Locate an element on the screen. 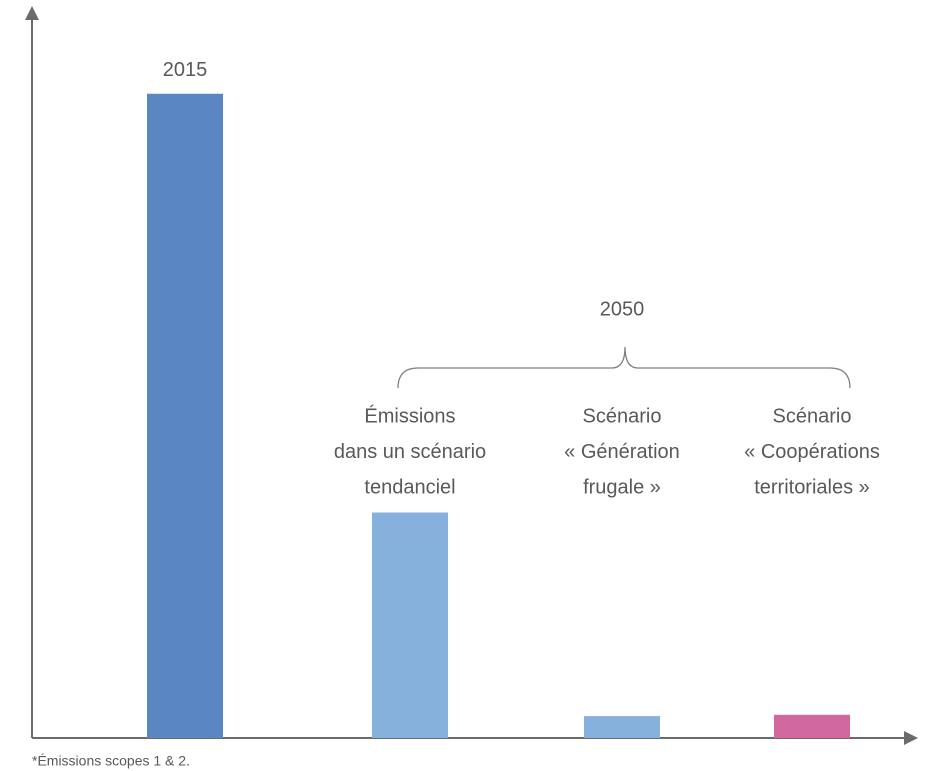 This screenshot has height=771, width=936. category-label: dans un scénario is located at coordinates (410, 452).